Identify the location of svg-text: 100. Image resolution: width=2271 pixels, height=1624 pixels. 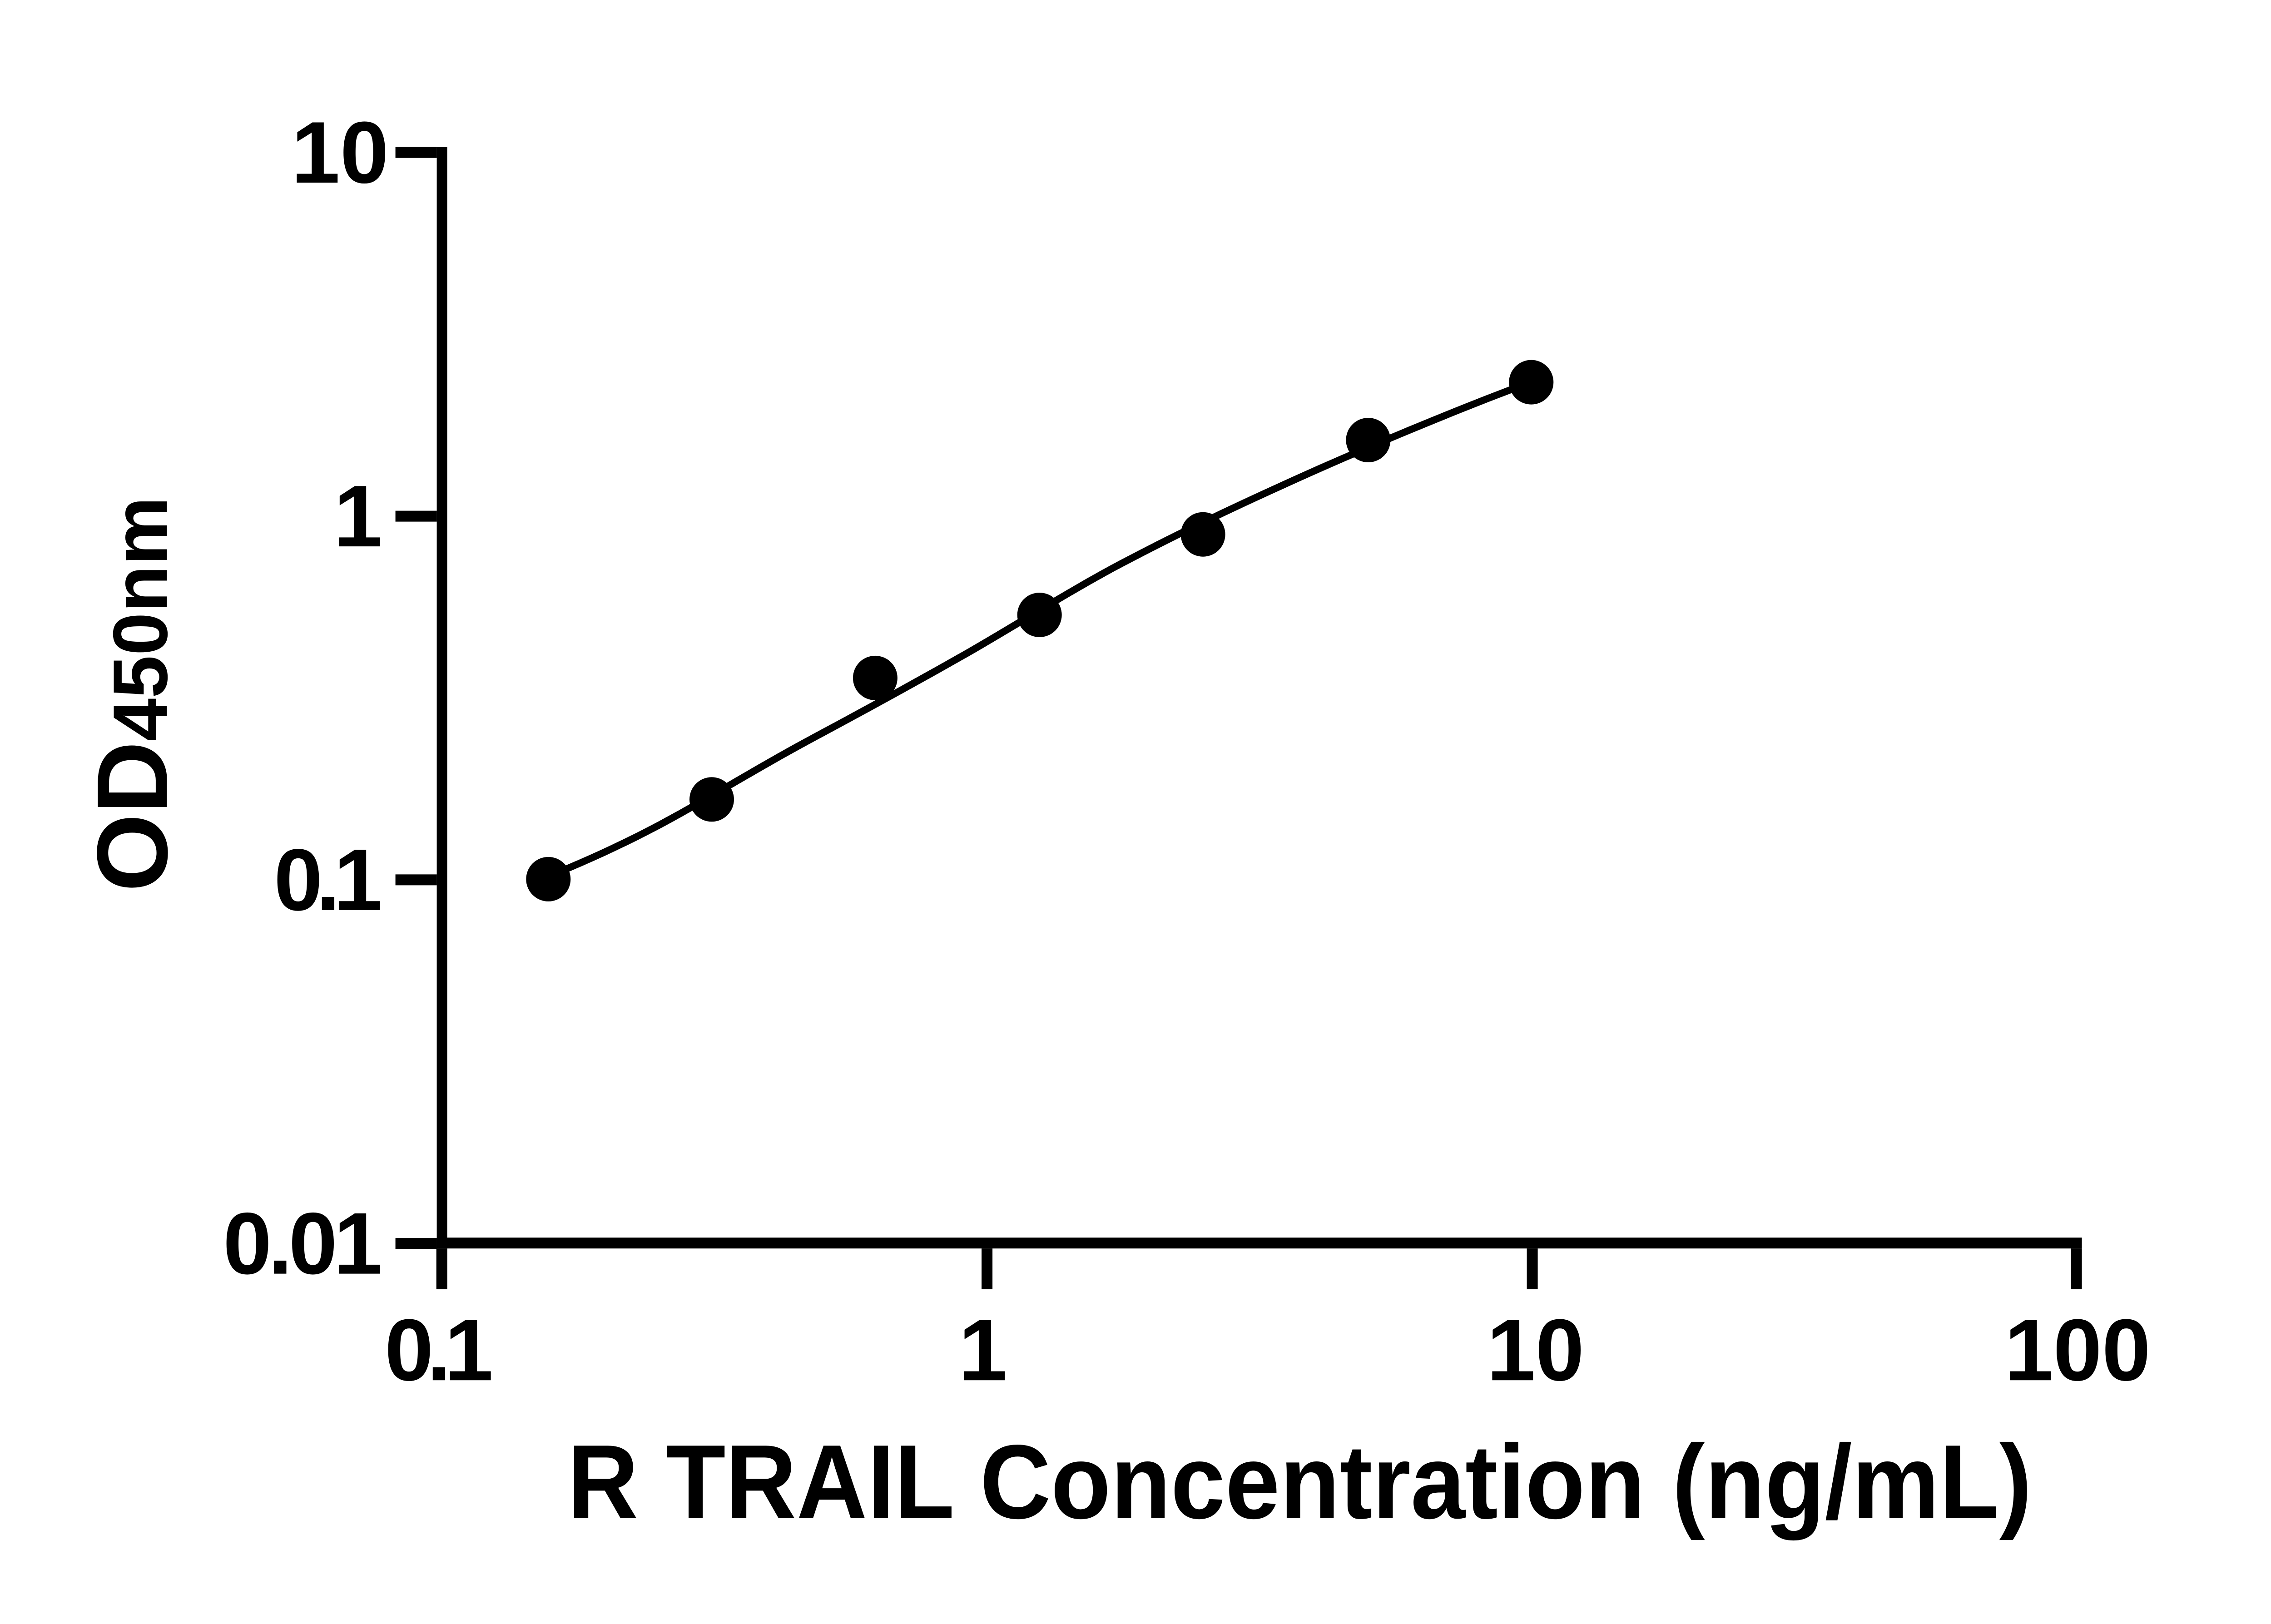
(2077, 1350).